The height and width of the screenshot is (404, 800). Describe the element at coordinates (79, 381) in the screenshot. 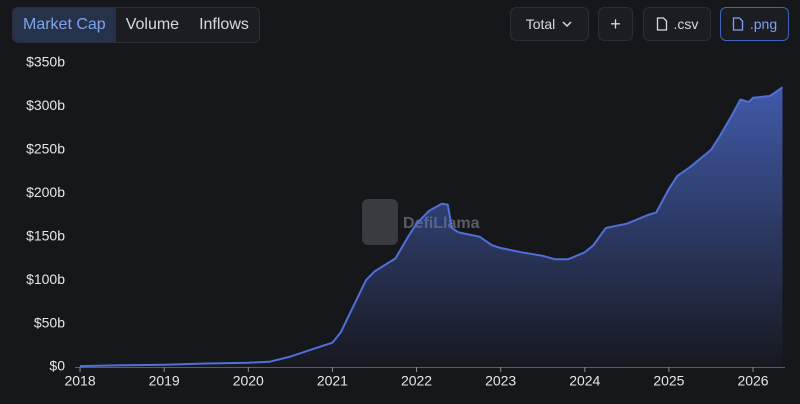

I see `x-tick-label: 2018` at that location.